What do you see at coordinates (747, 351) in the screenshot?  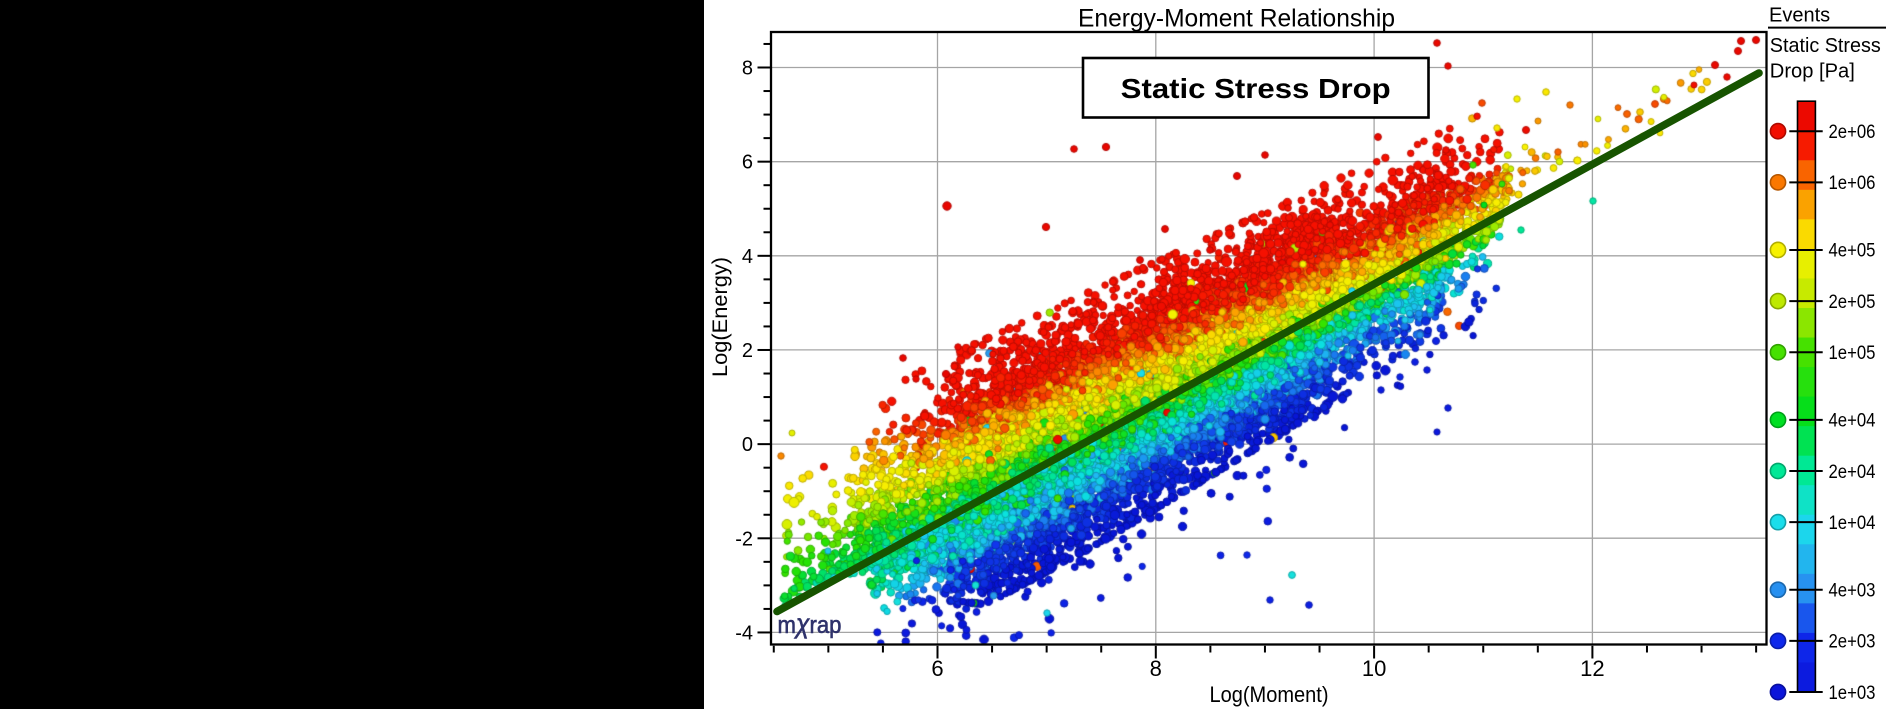 I see `svg-text: 2` at bounding box center [747, 351].